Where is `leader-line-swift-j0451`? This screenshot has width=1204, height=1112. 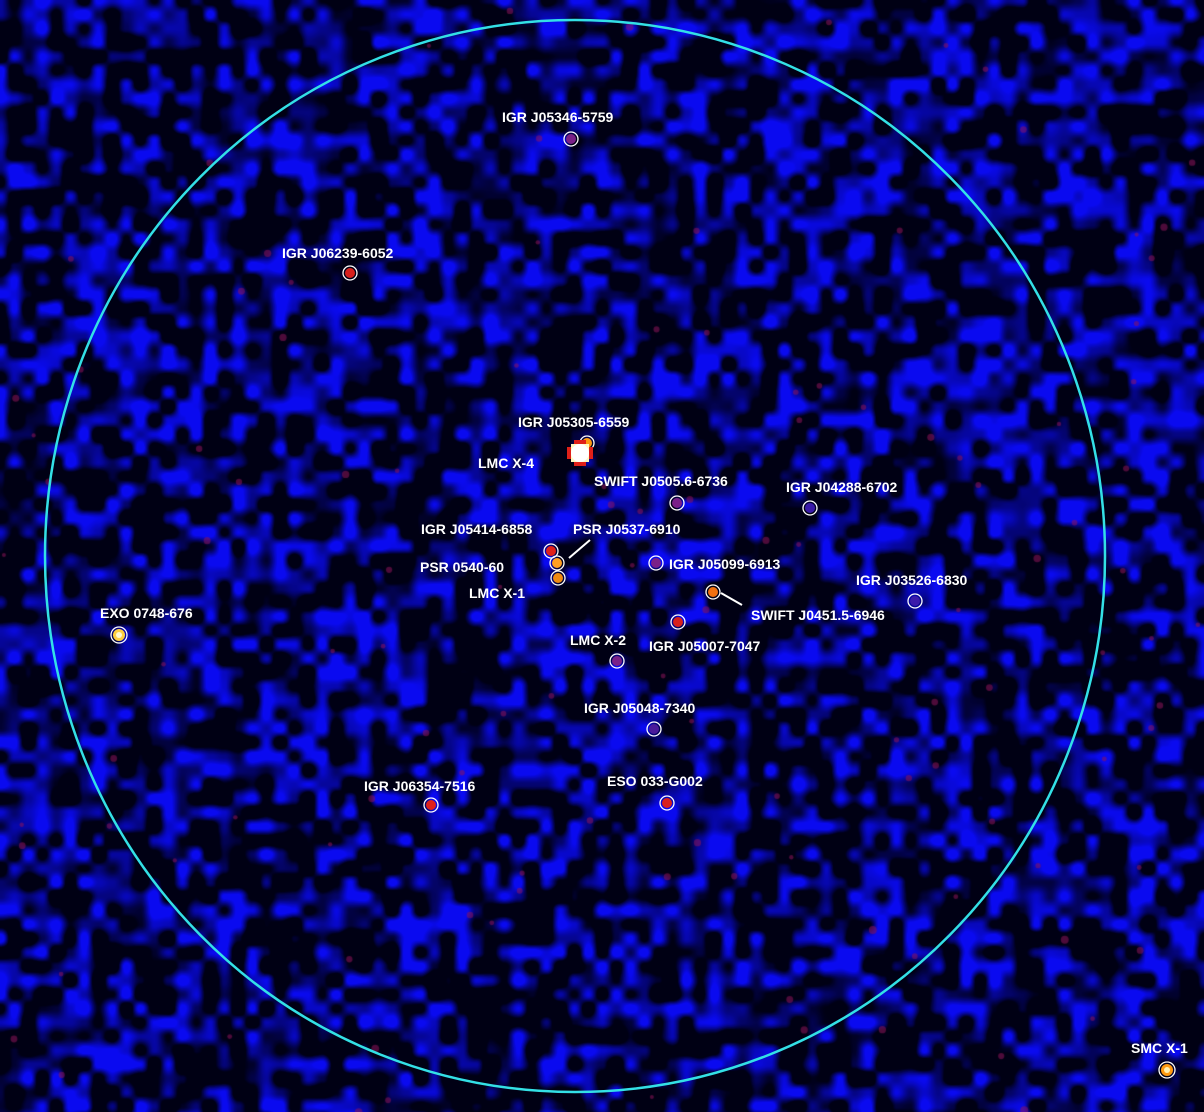 leader-line-swift-j0451 is located at coordinates (731, 599).